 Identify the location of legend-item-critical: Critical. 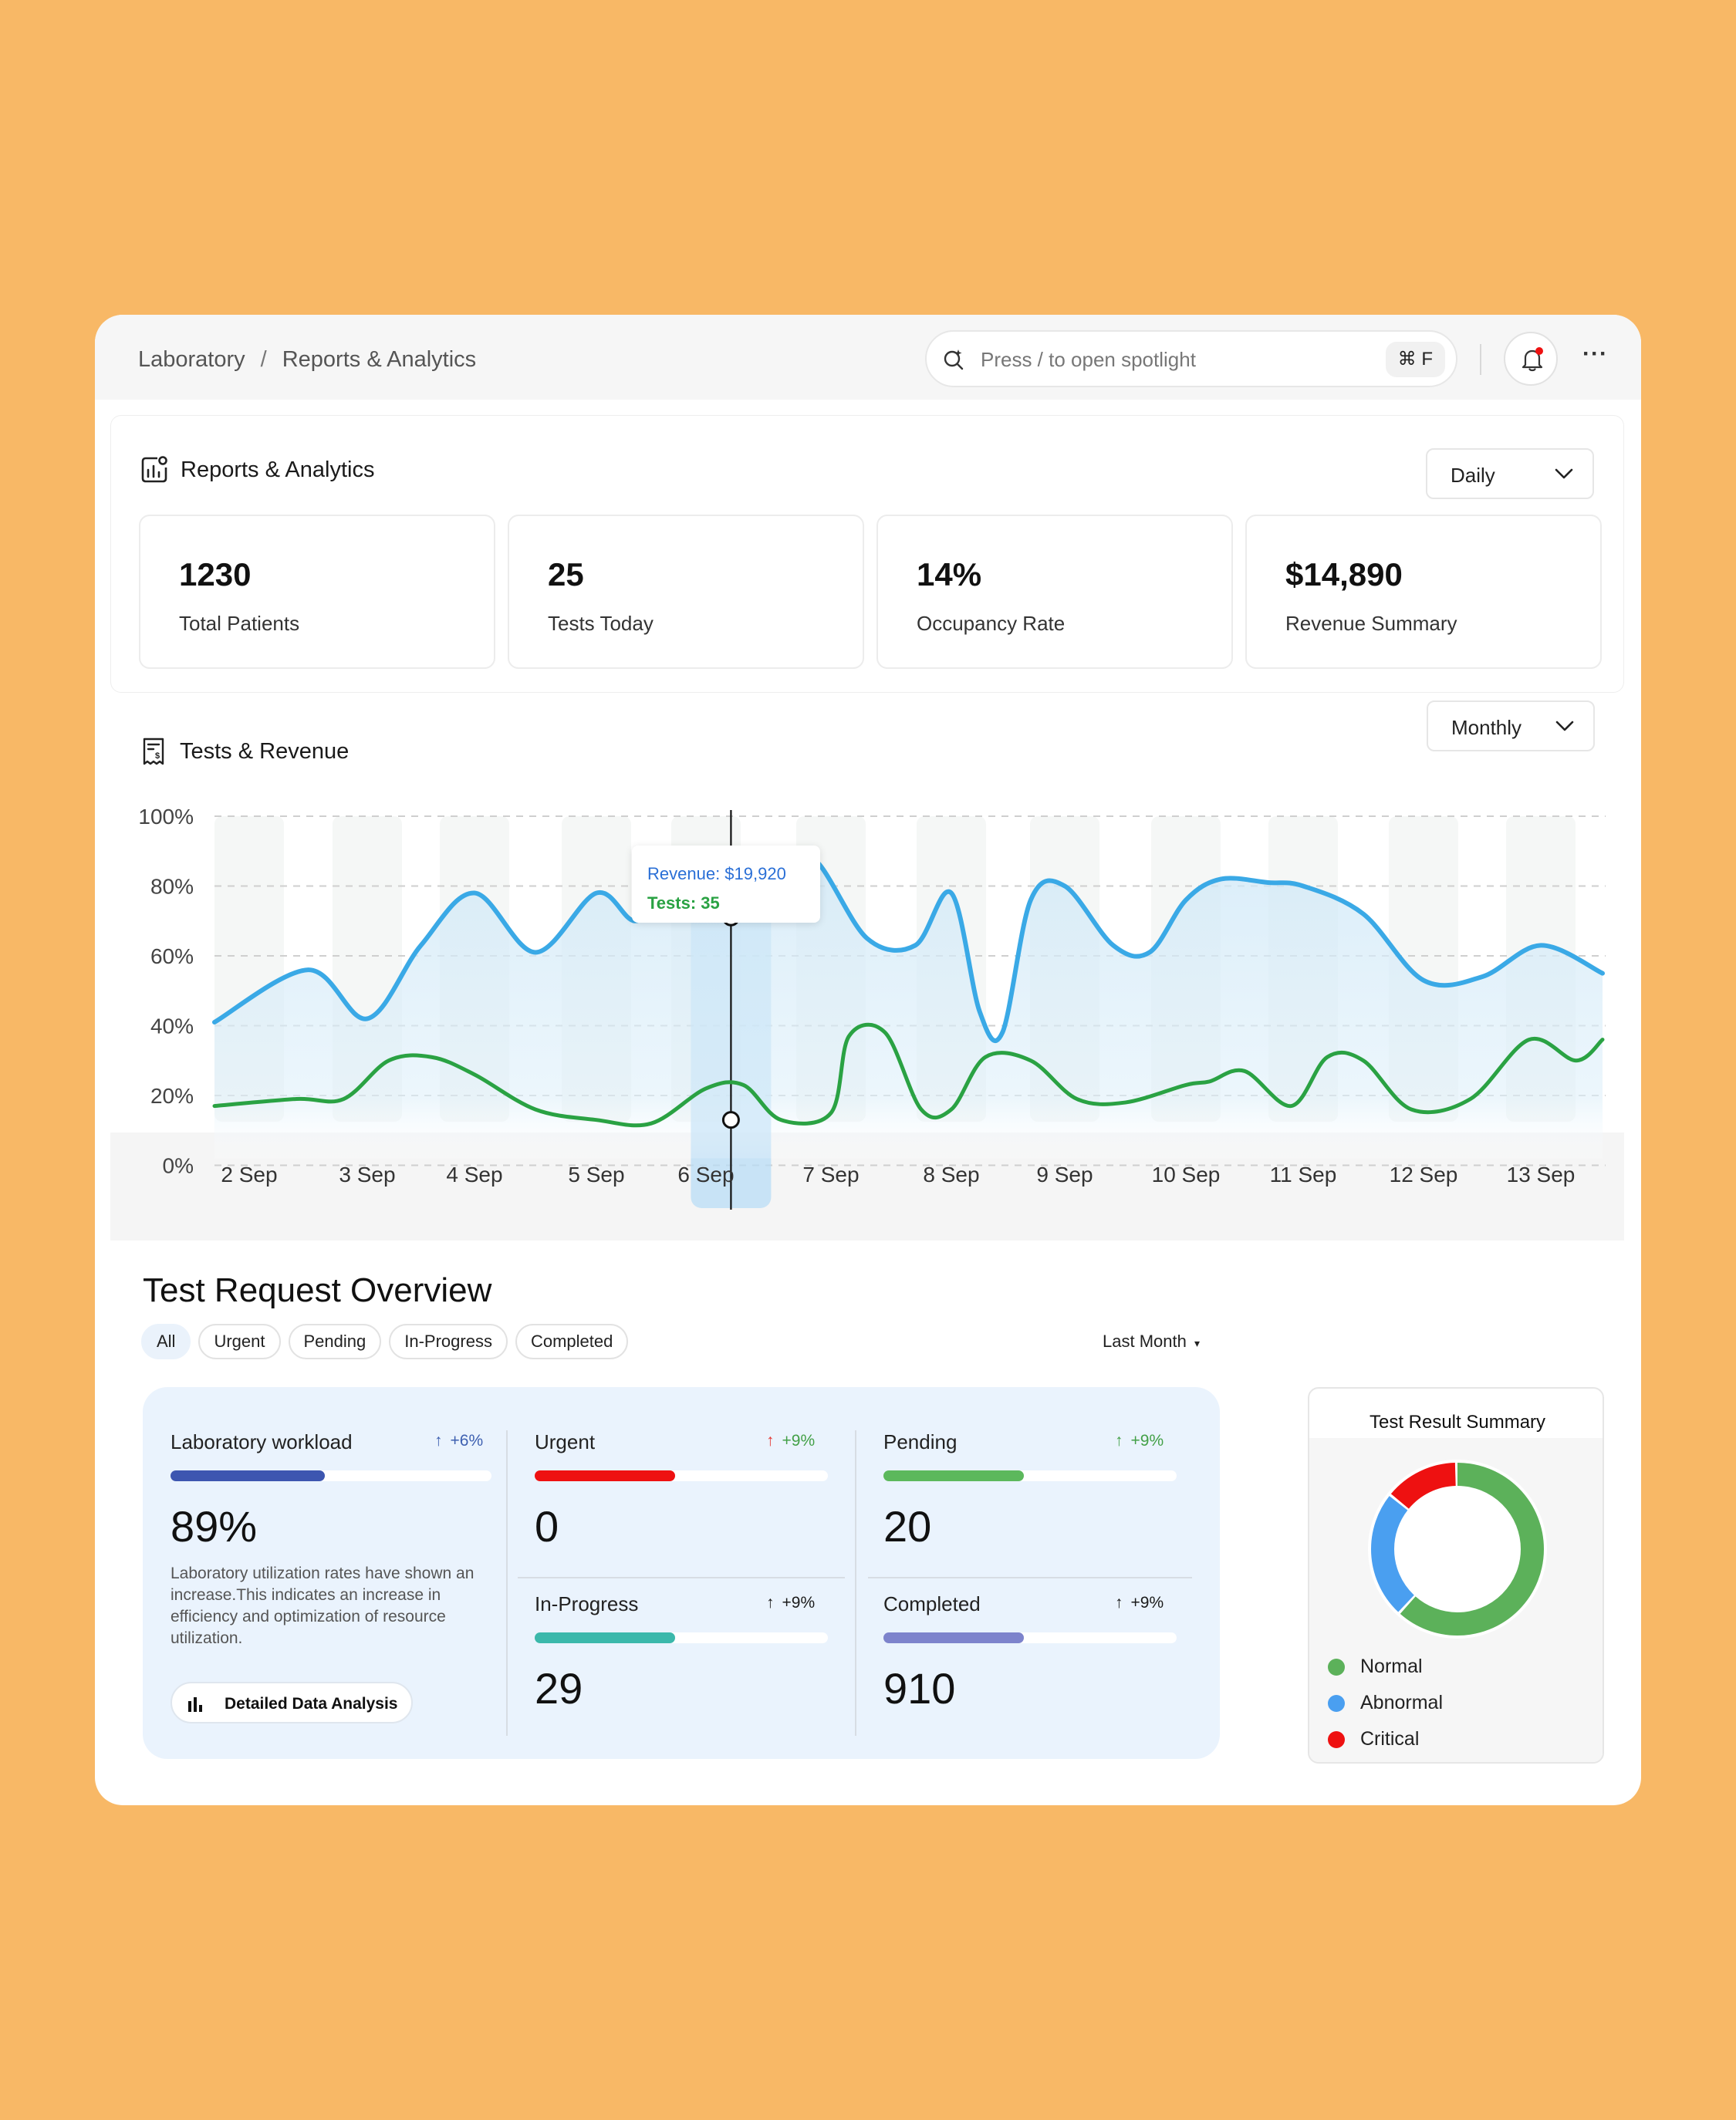
(1373, 1739).